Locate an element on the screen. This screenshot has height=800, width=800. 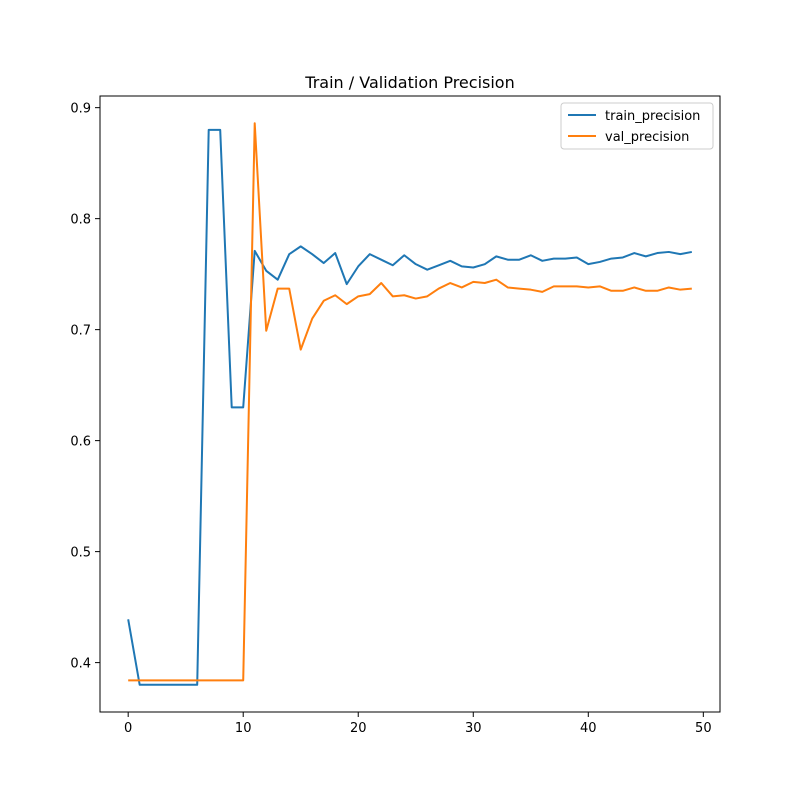
y-tick-label: 0.7 is located at coordinates (80, 331).